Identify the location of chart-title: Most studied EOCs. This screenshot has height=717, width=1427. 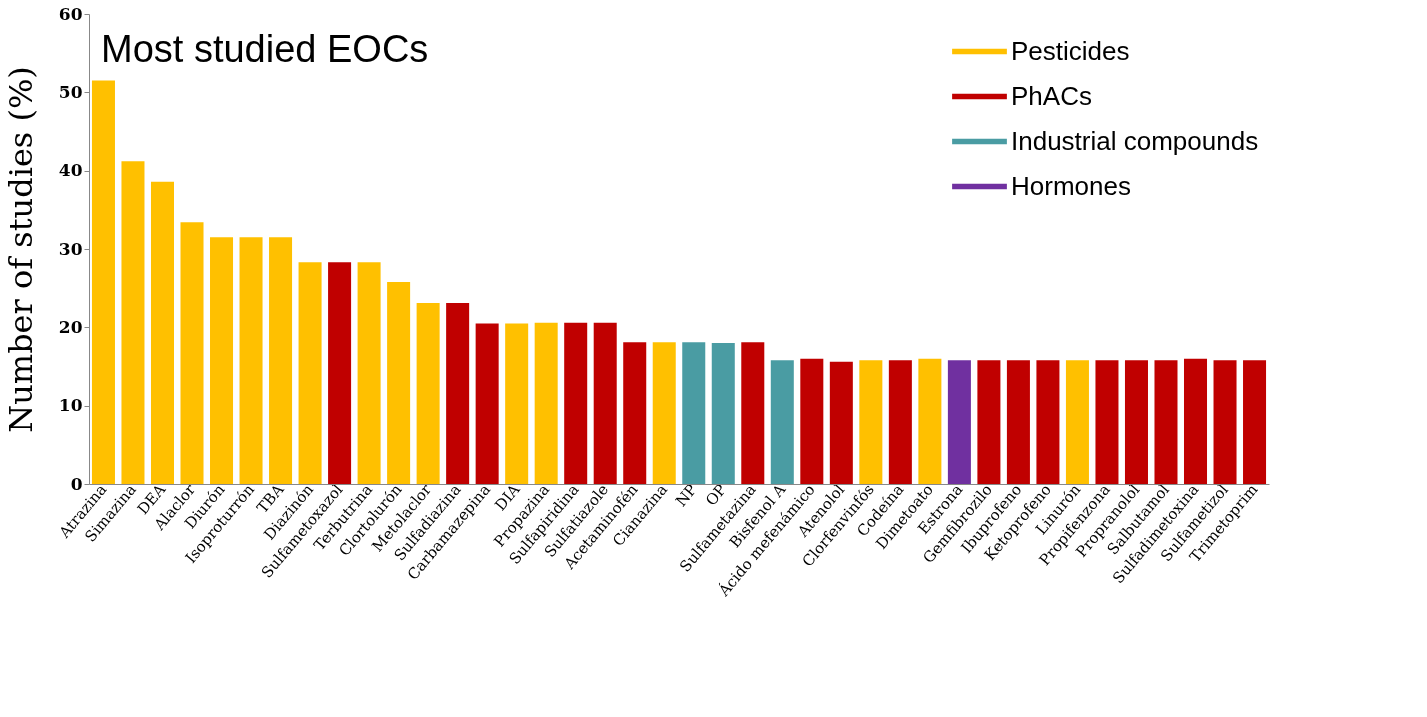
(265, 49).